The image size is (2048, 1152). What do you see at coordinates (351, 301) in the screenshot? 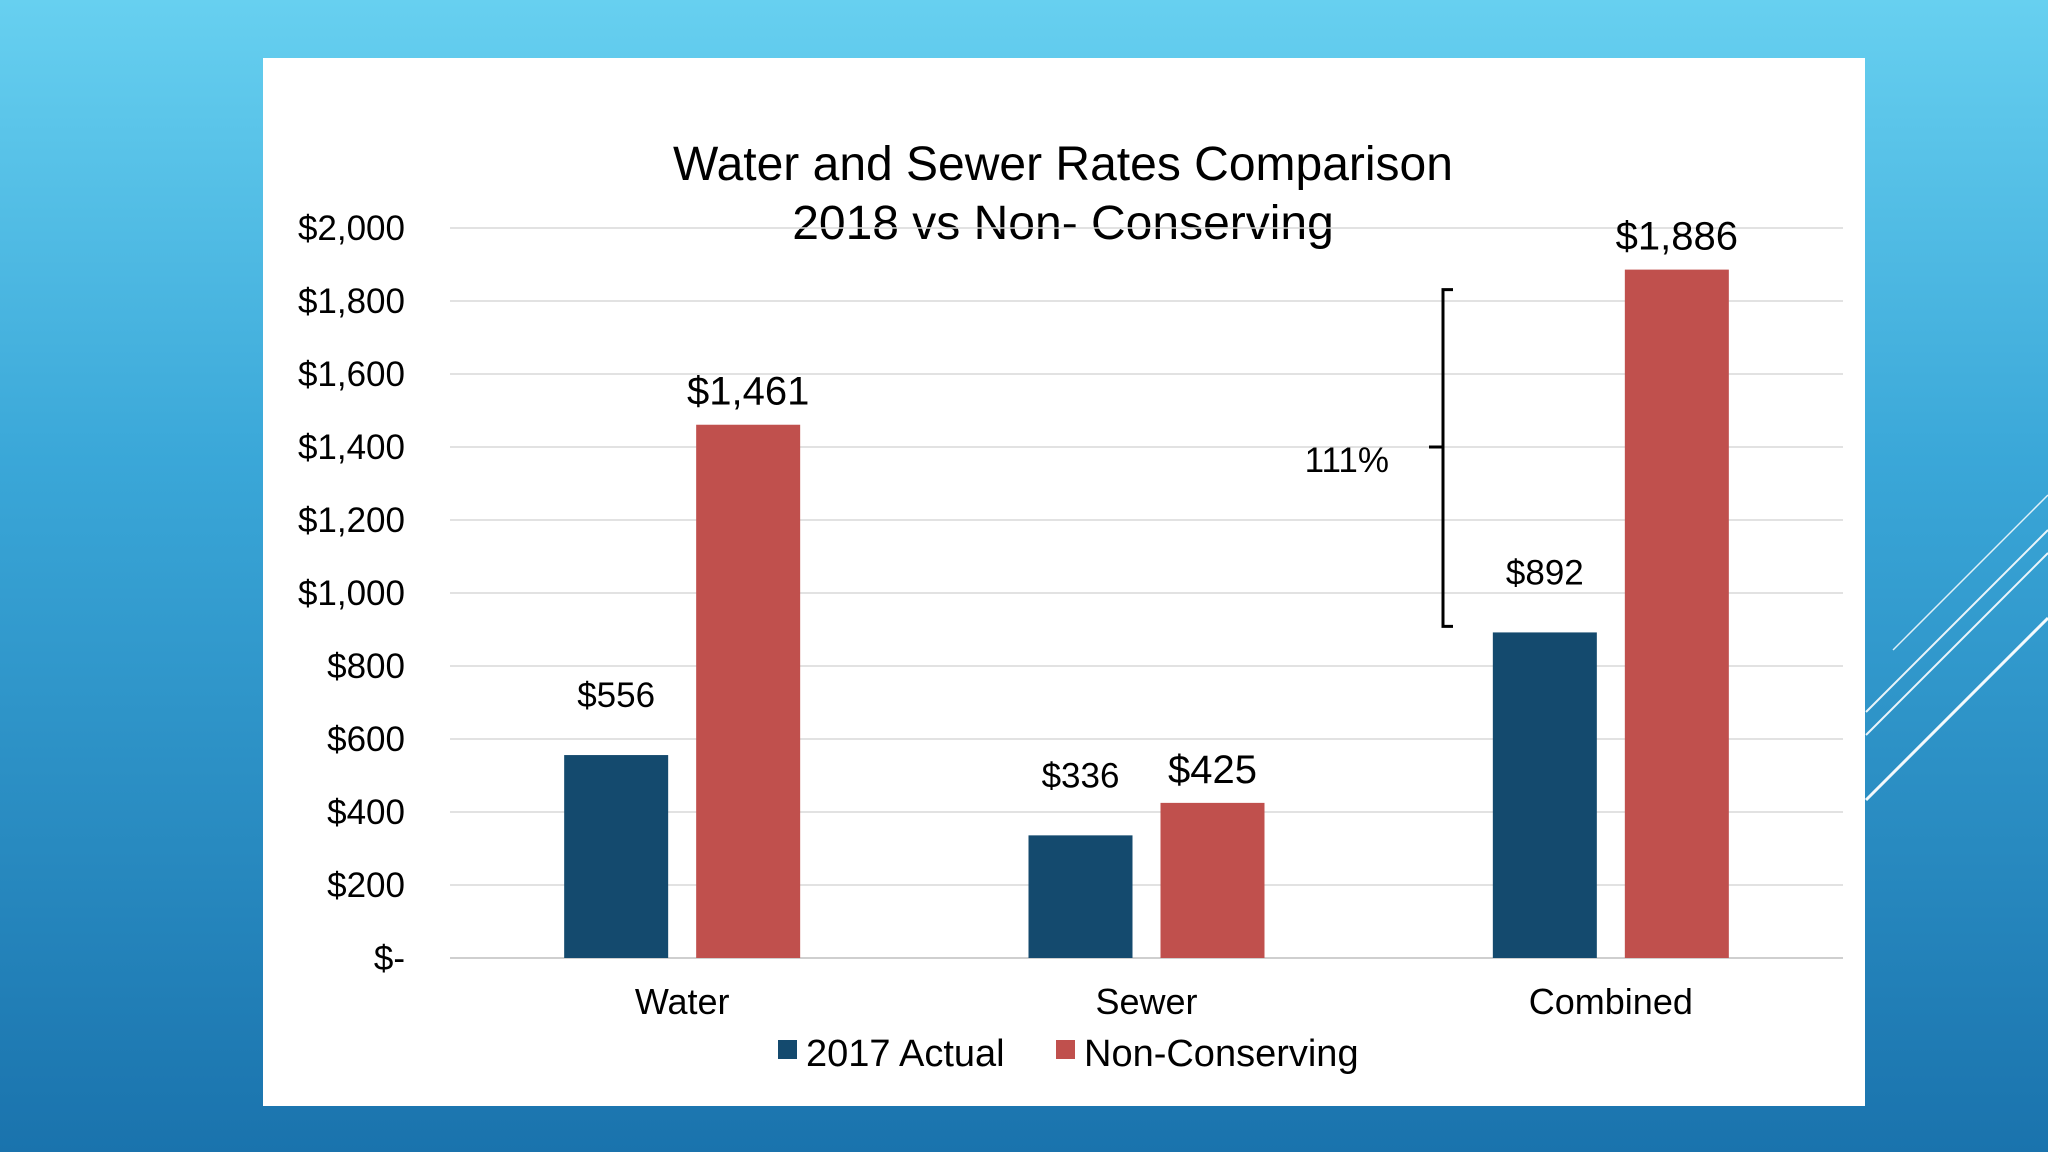
I see `y-tick-label: $1,800` at bounding box center [351, 301].